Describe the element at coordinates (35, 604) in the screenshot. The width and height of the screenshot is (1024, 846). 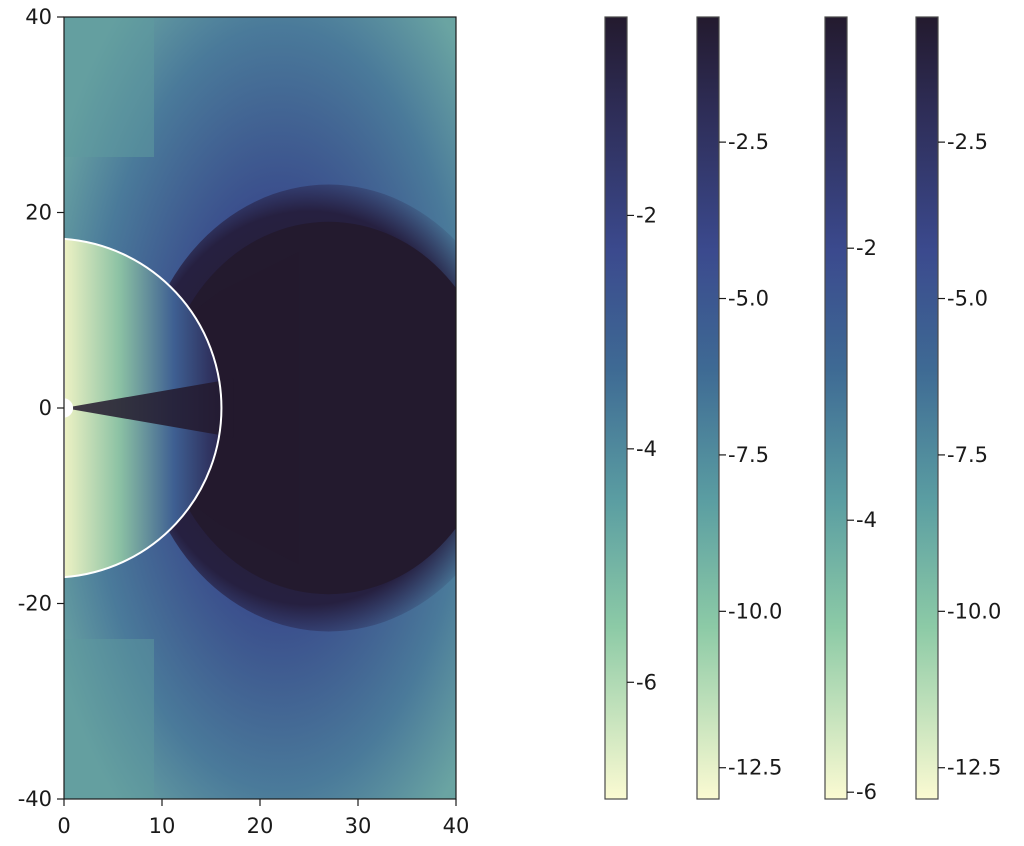
I see `y-tick-label: -20` at that location.